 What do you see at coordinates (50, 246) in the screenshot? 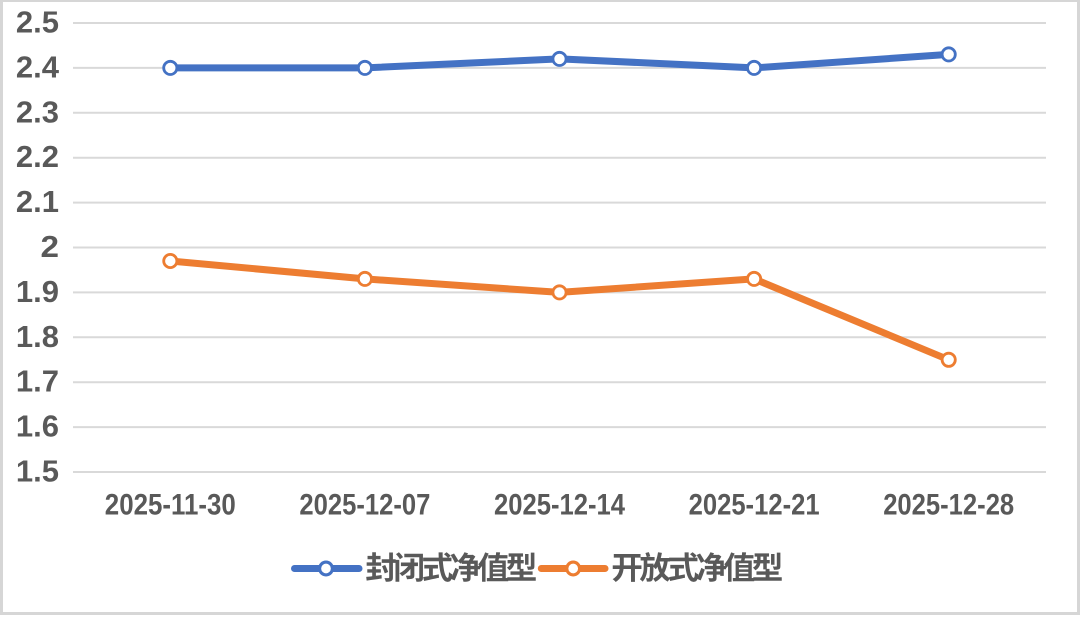
I see `svg-text: 2` at bounding box center [50, 246].